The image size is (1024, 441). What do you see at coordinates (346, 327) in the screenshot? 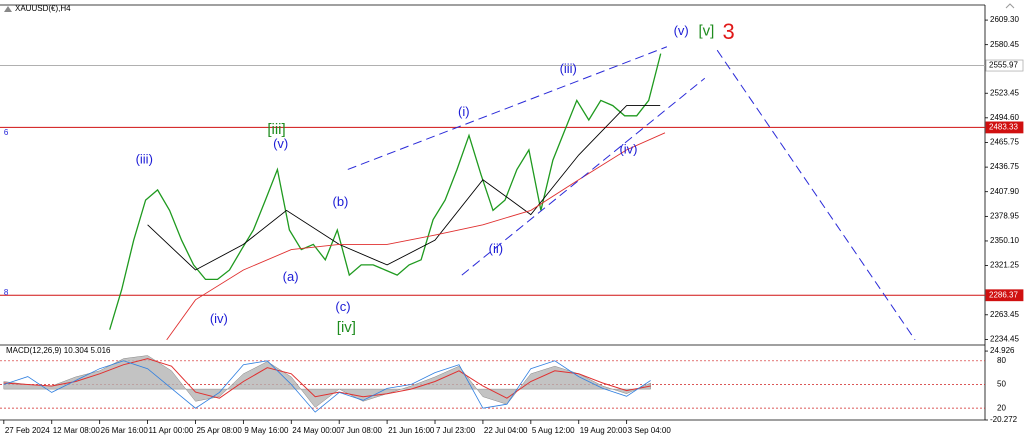
I see `wave-label: [iv]` at bounding box center [346, 327].